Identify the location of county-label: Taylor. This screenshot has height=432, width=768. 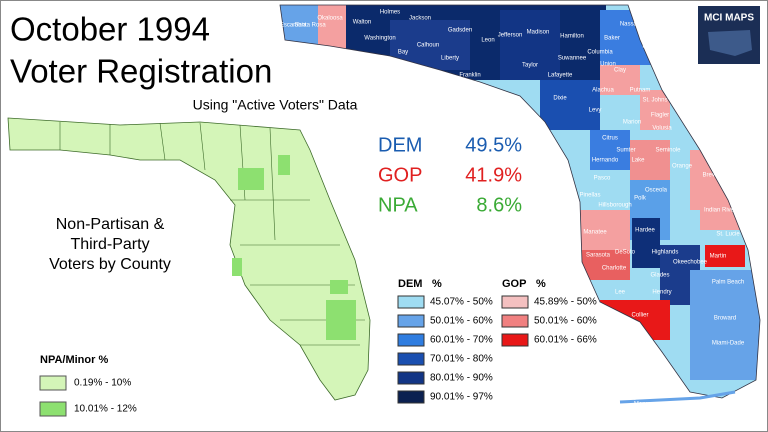
(530, 66).